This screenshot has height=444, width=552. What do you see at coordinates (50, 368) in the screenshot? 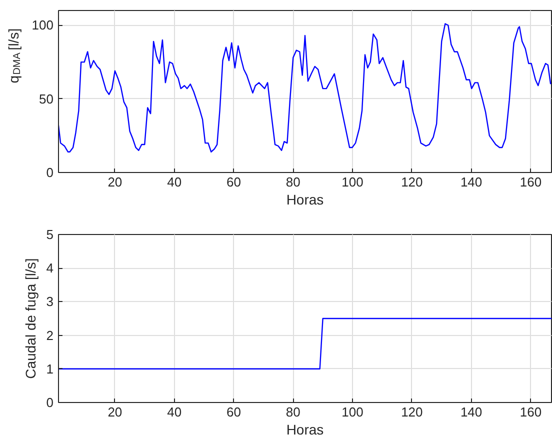
I see `y-tick-label: 1` at bounding box center [50, 368].